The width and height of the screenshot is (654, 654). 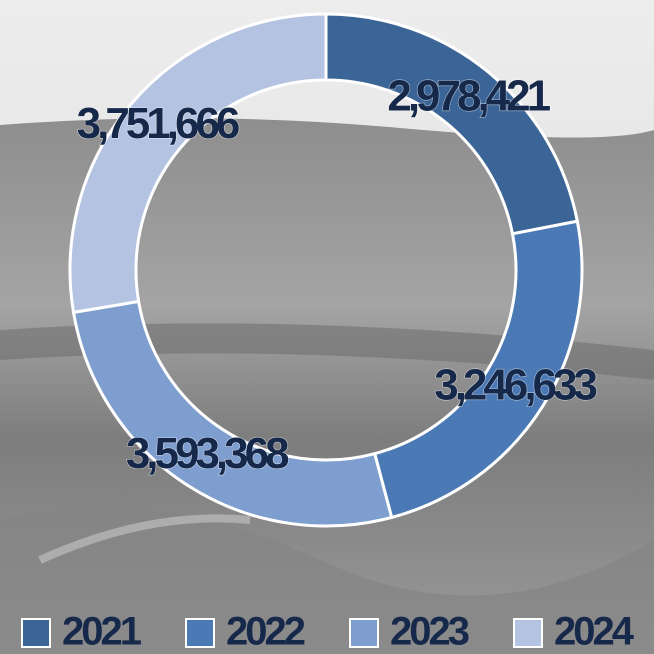 What do you see at coordinates (515, 385) in the screenshot?
I see `value-label: 3,246,633` at bounding box center [515, 385].